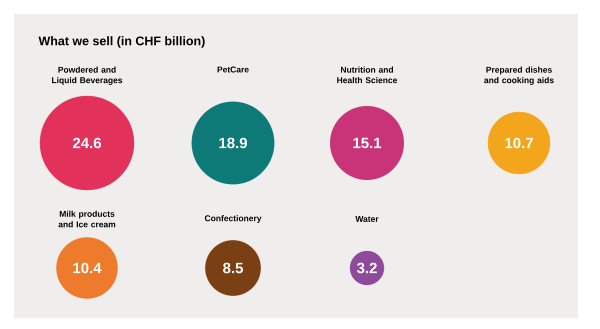  What do you see at coordinates (366, 219) in the screenshot?
I see `category-label: Water` at bounding box center [366, 219].